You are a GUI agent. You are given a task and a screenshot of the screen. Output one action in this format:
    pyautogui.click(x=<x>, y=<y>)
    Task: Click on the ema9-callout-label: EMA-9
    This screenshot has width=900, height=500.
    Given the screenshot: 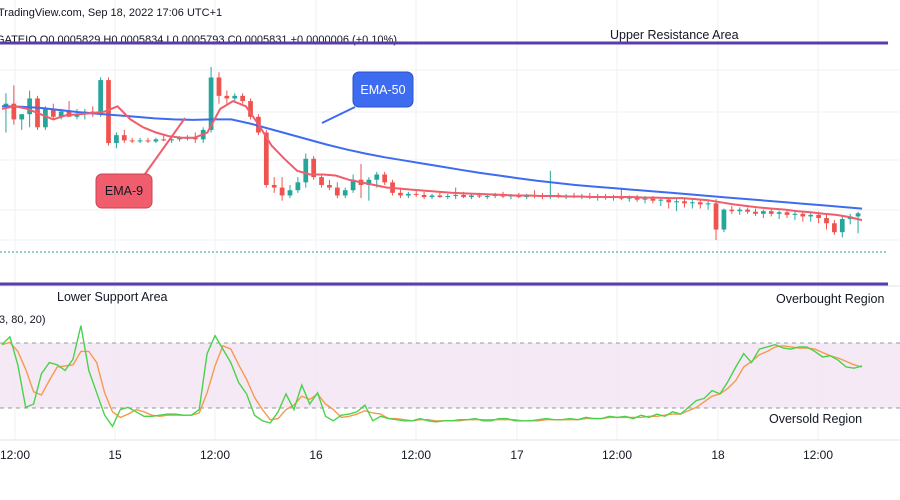 What is the action you would take?
    pyautogui.click(x=124, y=191)
    